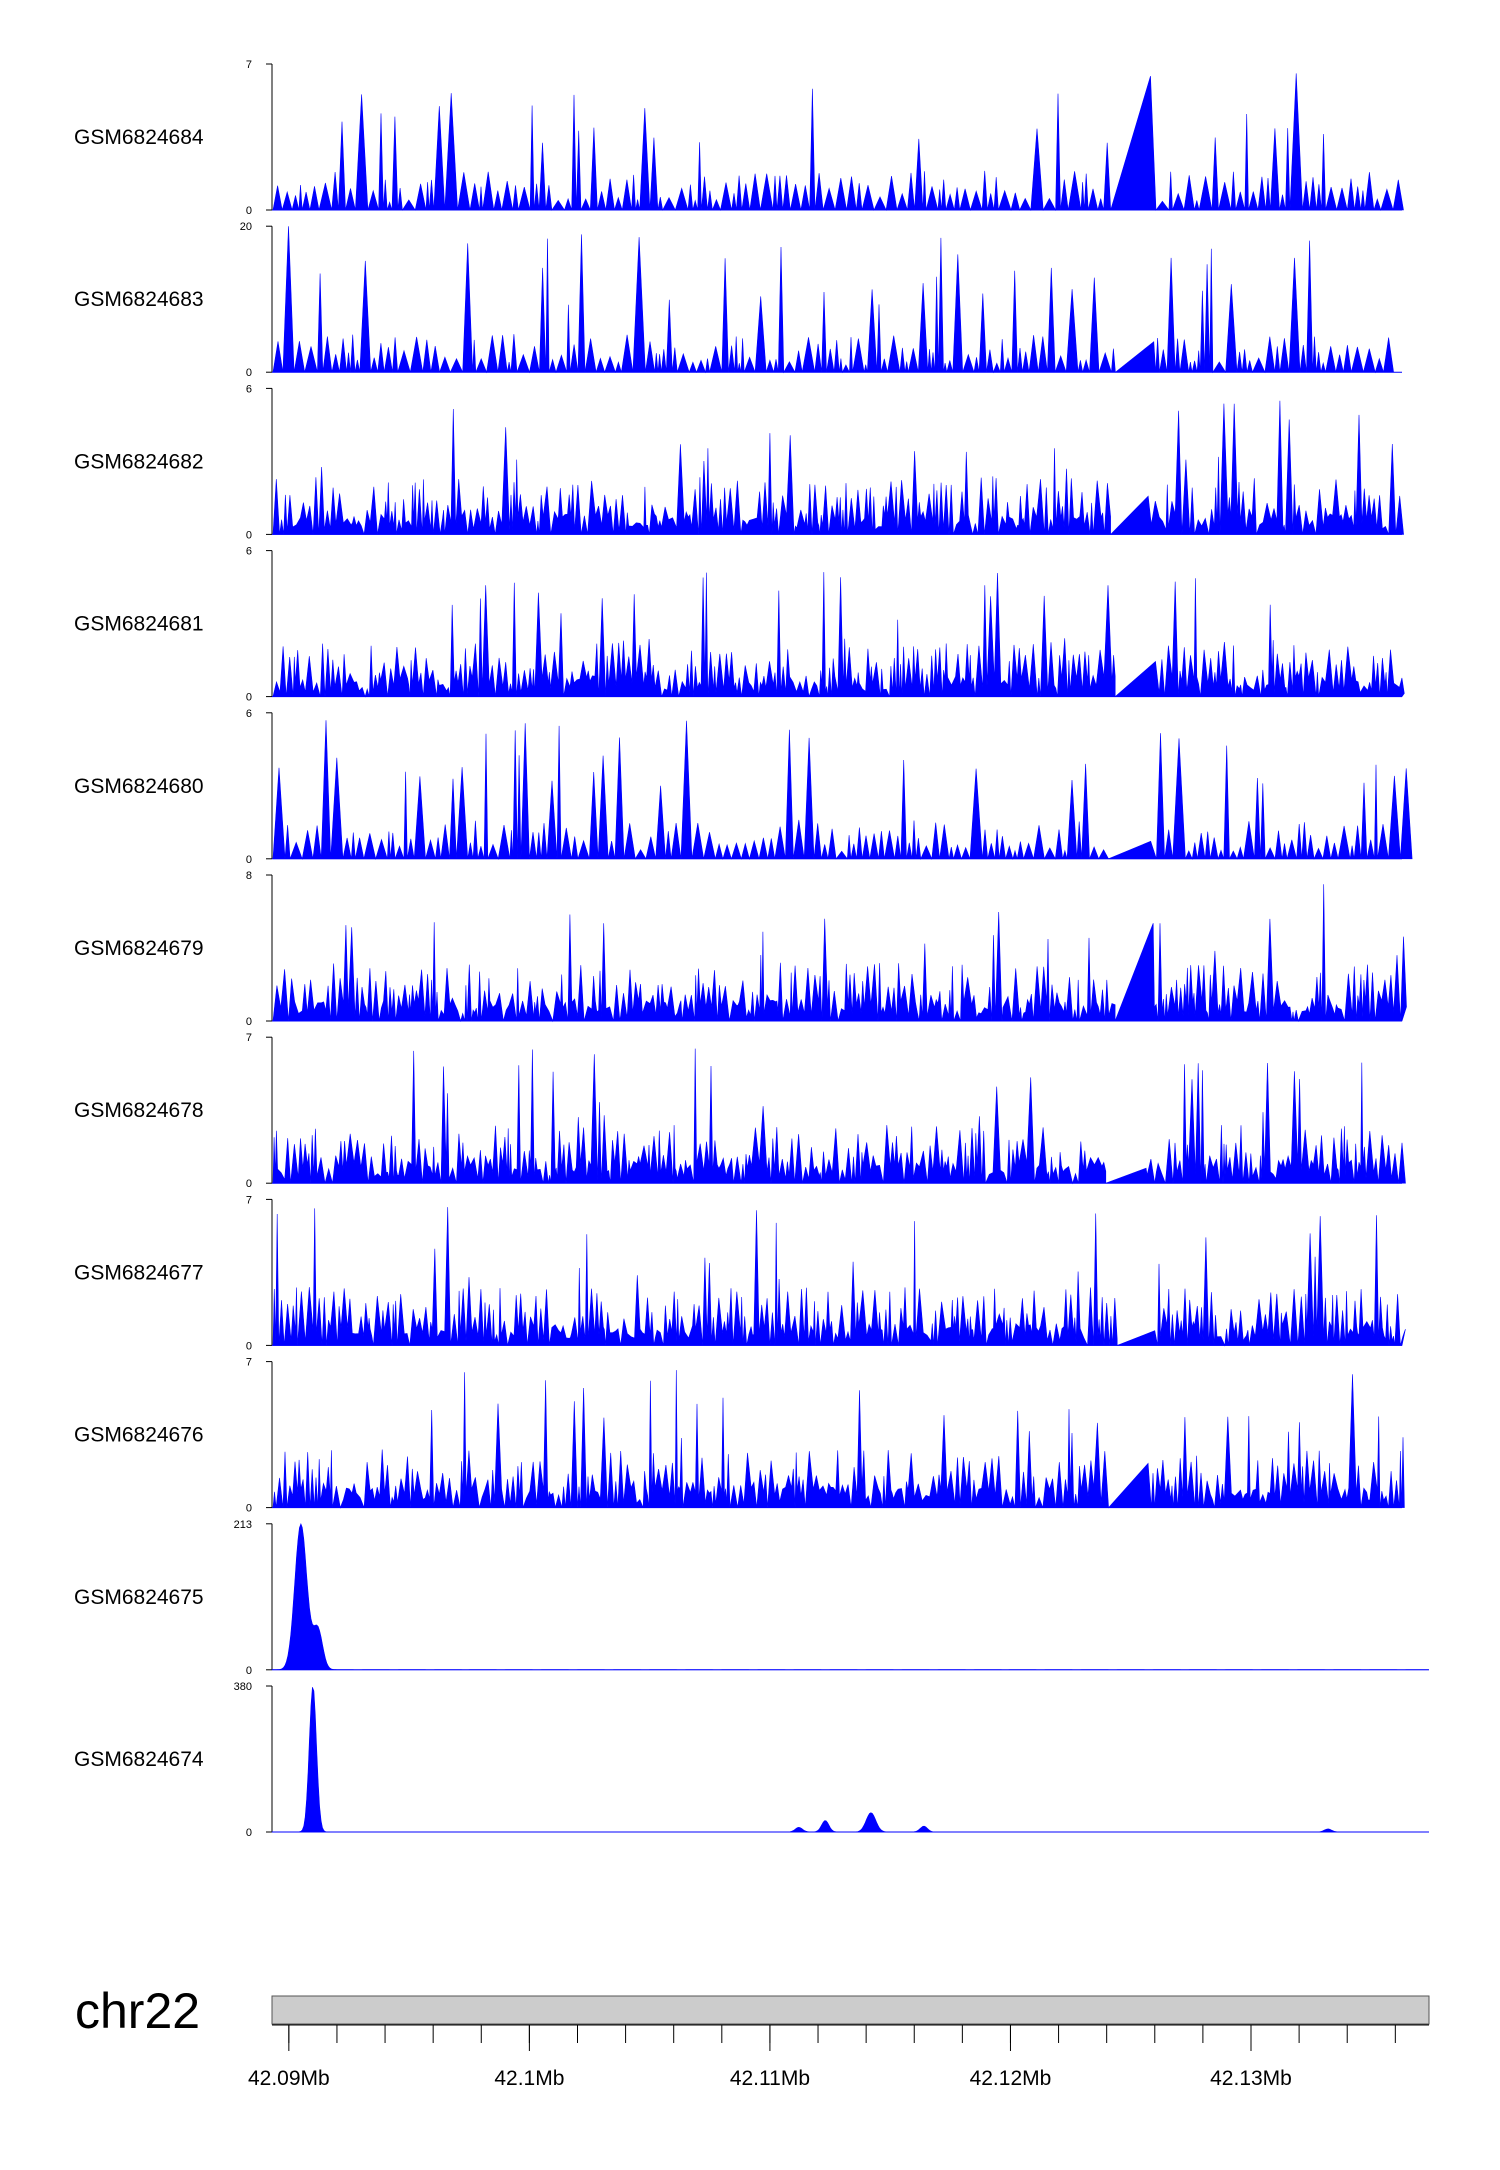 The width and height of the screenshot is (1500, 2170). What do you see at coordinates (139, 1597) in the screenshot?
I see `track-label: GSM6824675` at bounding box center [139, 1597].